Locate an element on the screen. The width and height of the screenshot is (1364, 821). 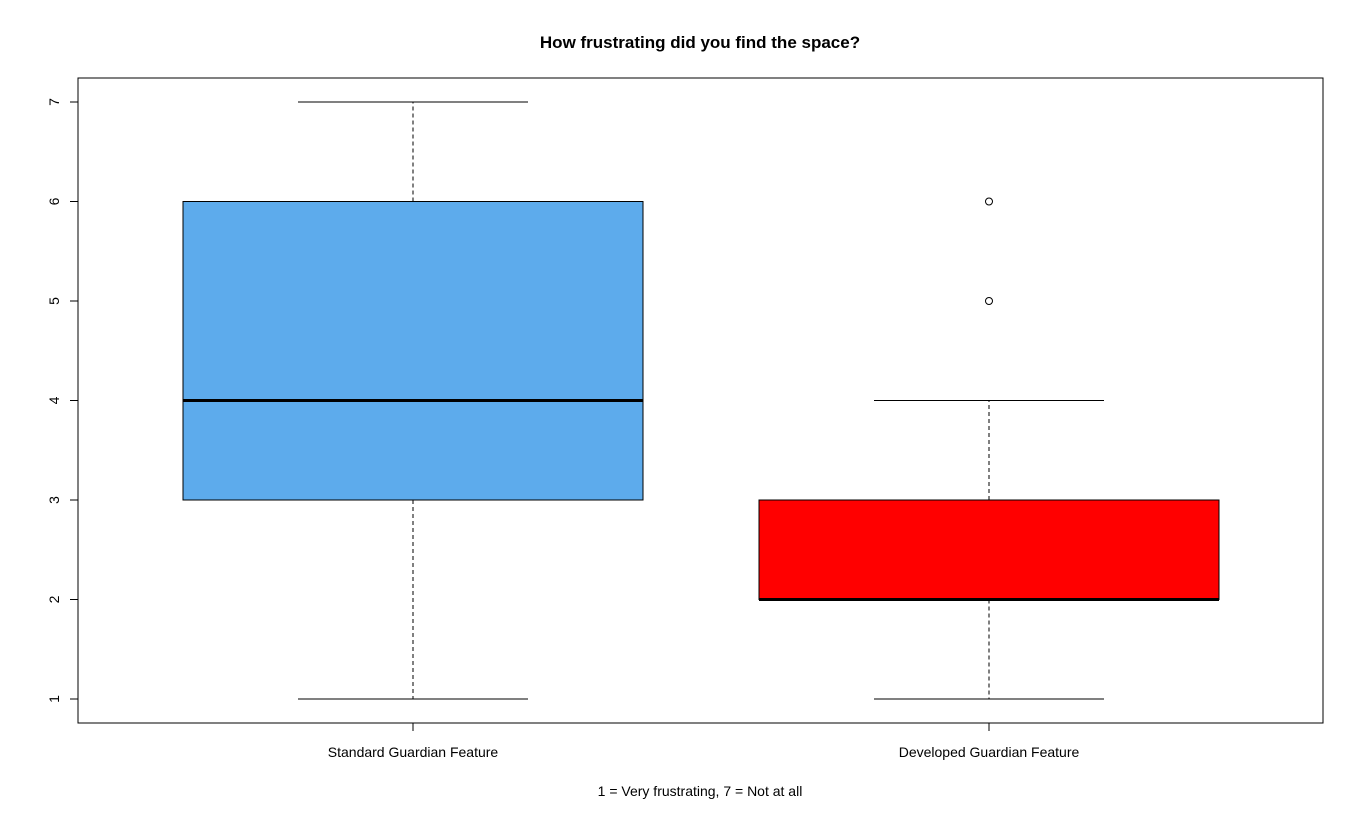
x-tick-label: Developed Guardian Feature is located at coordinates (989, 752).